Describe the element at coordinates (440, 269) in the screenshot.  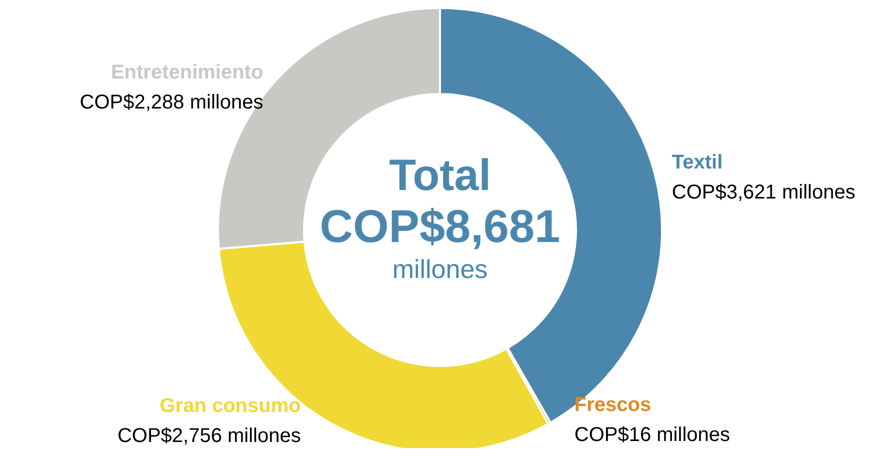
I see `text: millones` at that location.